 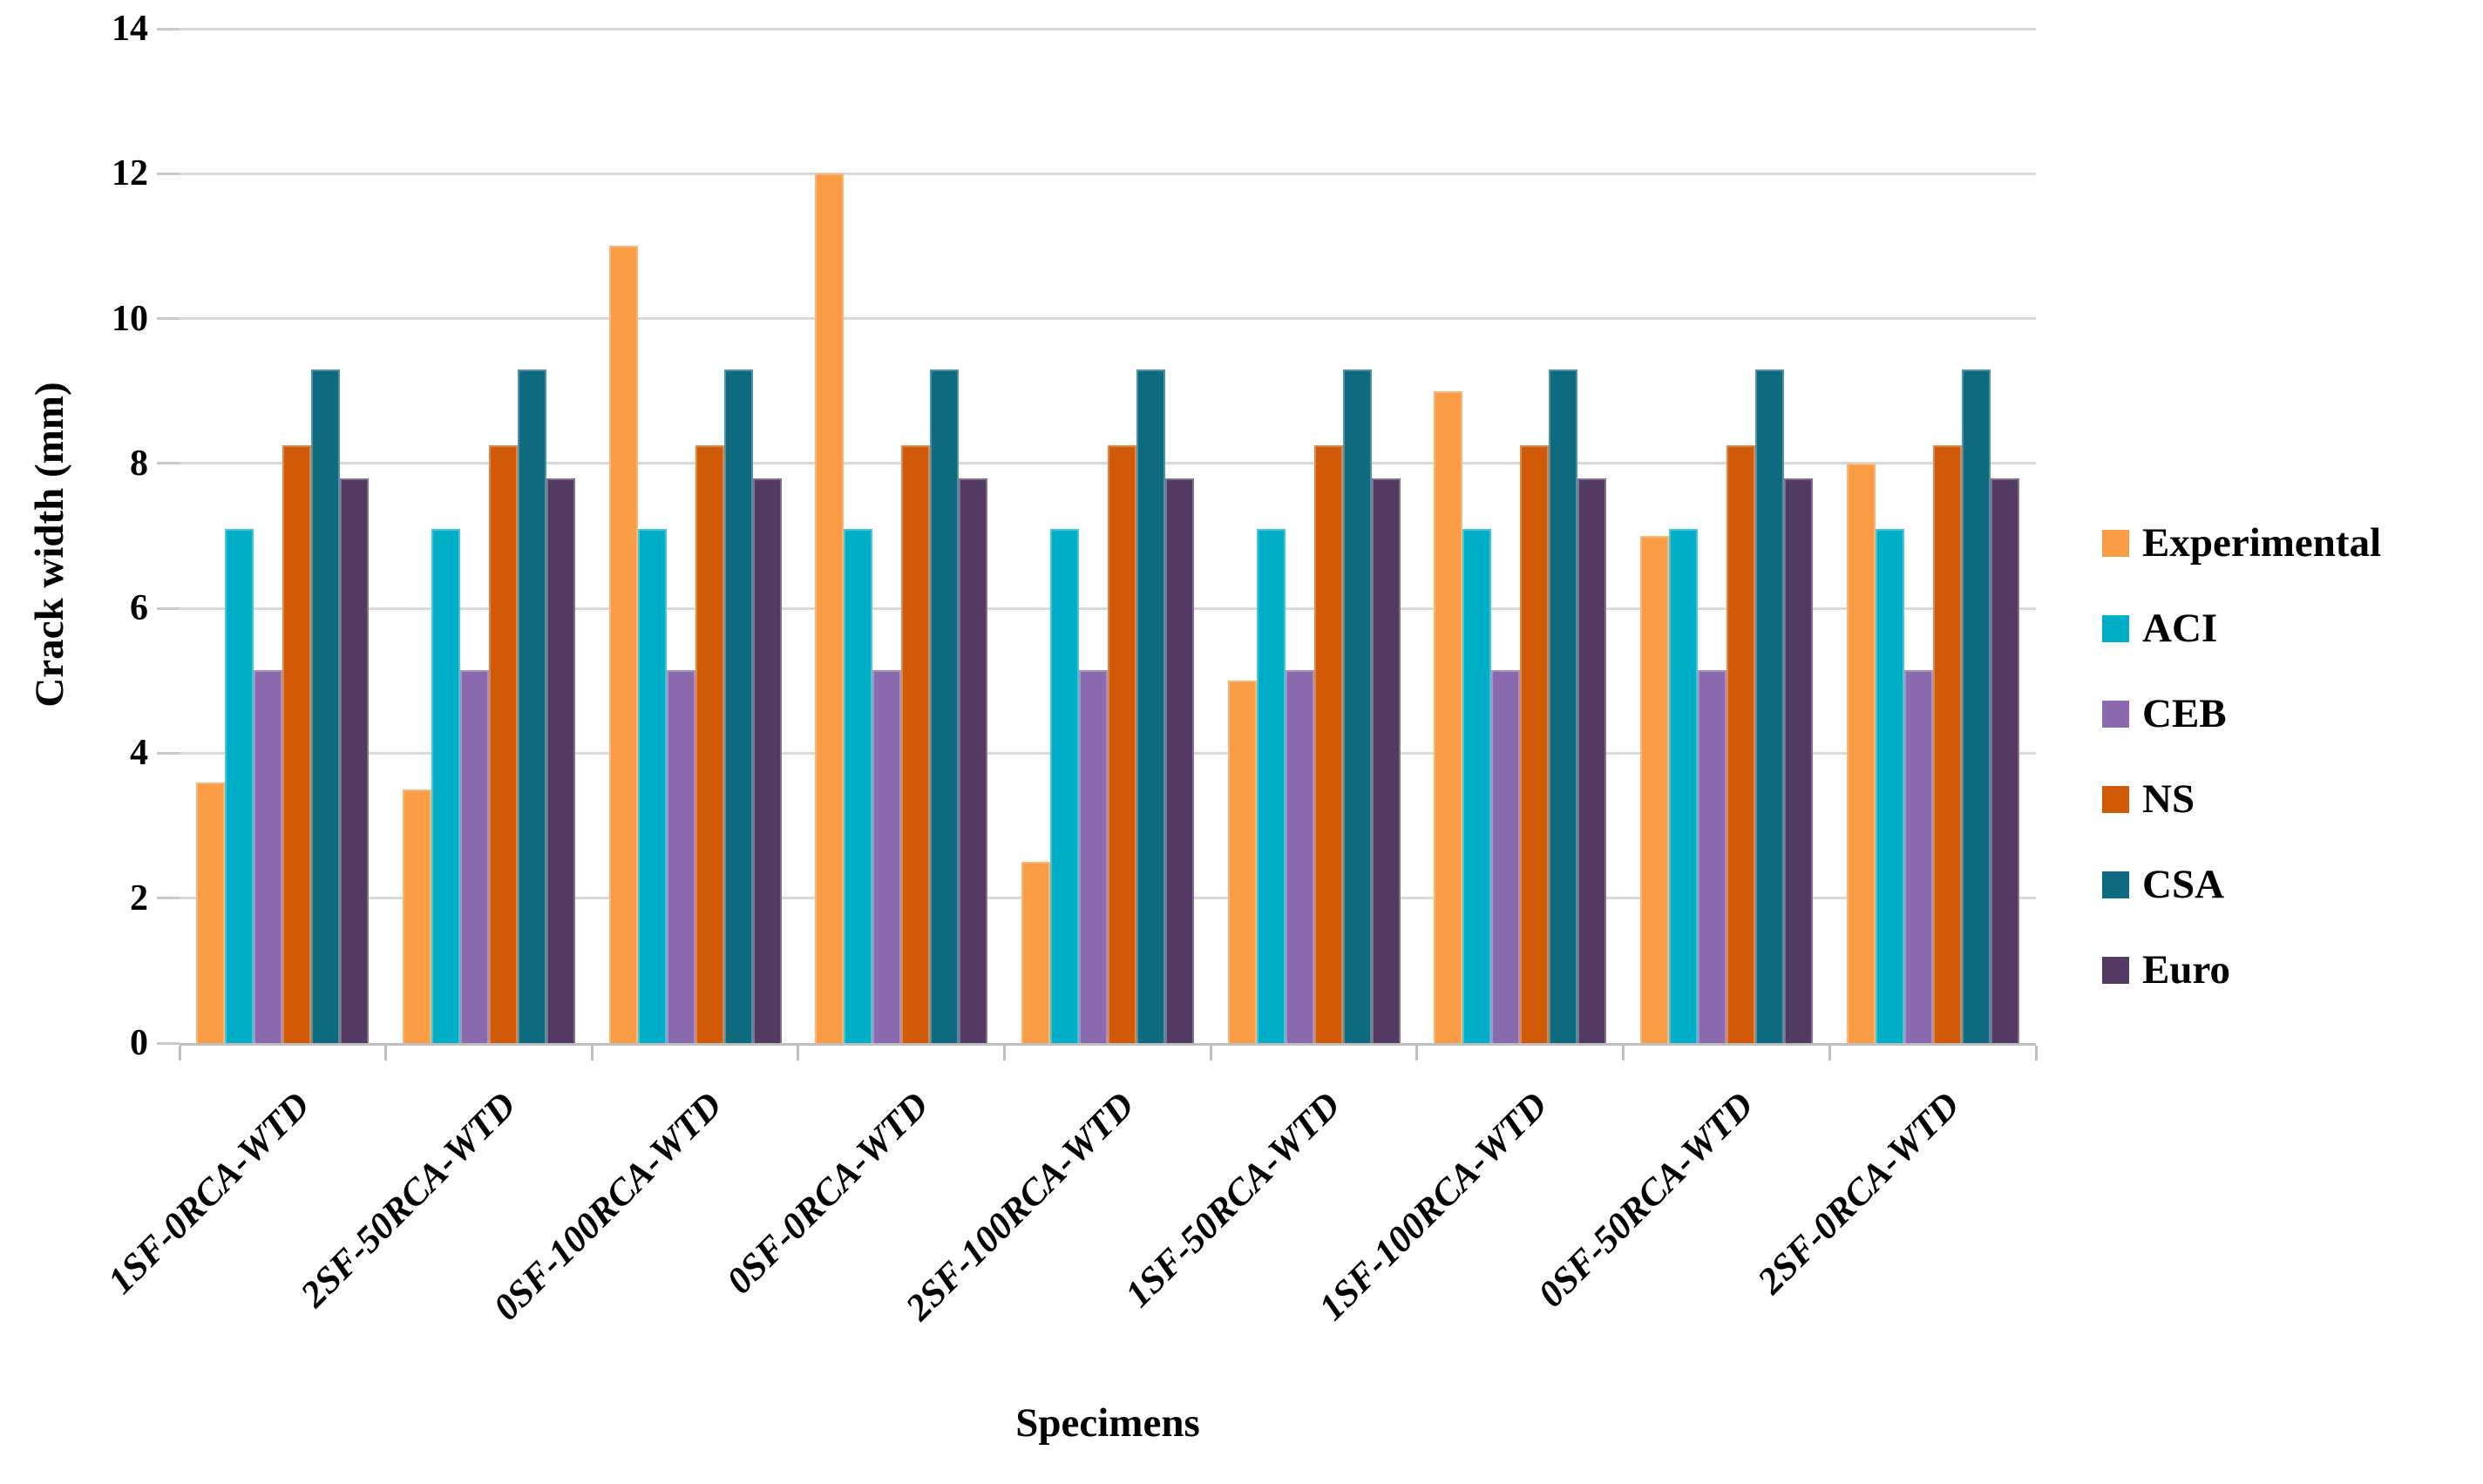 What do you see at coordinates (2184, 713) in the screenshot?
I see `legend-label: CEB` at bounding box center [2184, 713].